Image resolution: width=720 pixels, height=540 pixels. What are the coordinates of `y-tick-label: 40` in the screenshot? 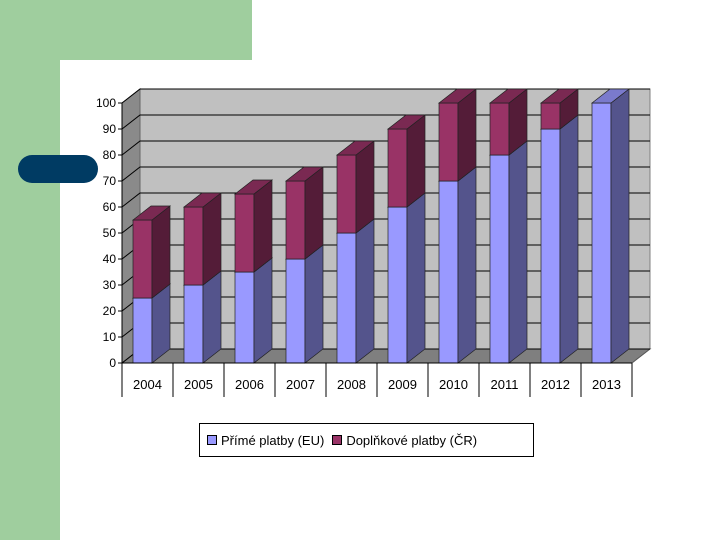 It's located at (110, 259).